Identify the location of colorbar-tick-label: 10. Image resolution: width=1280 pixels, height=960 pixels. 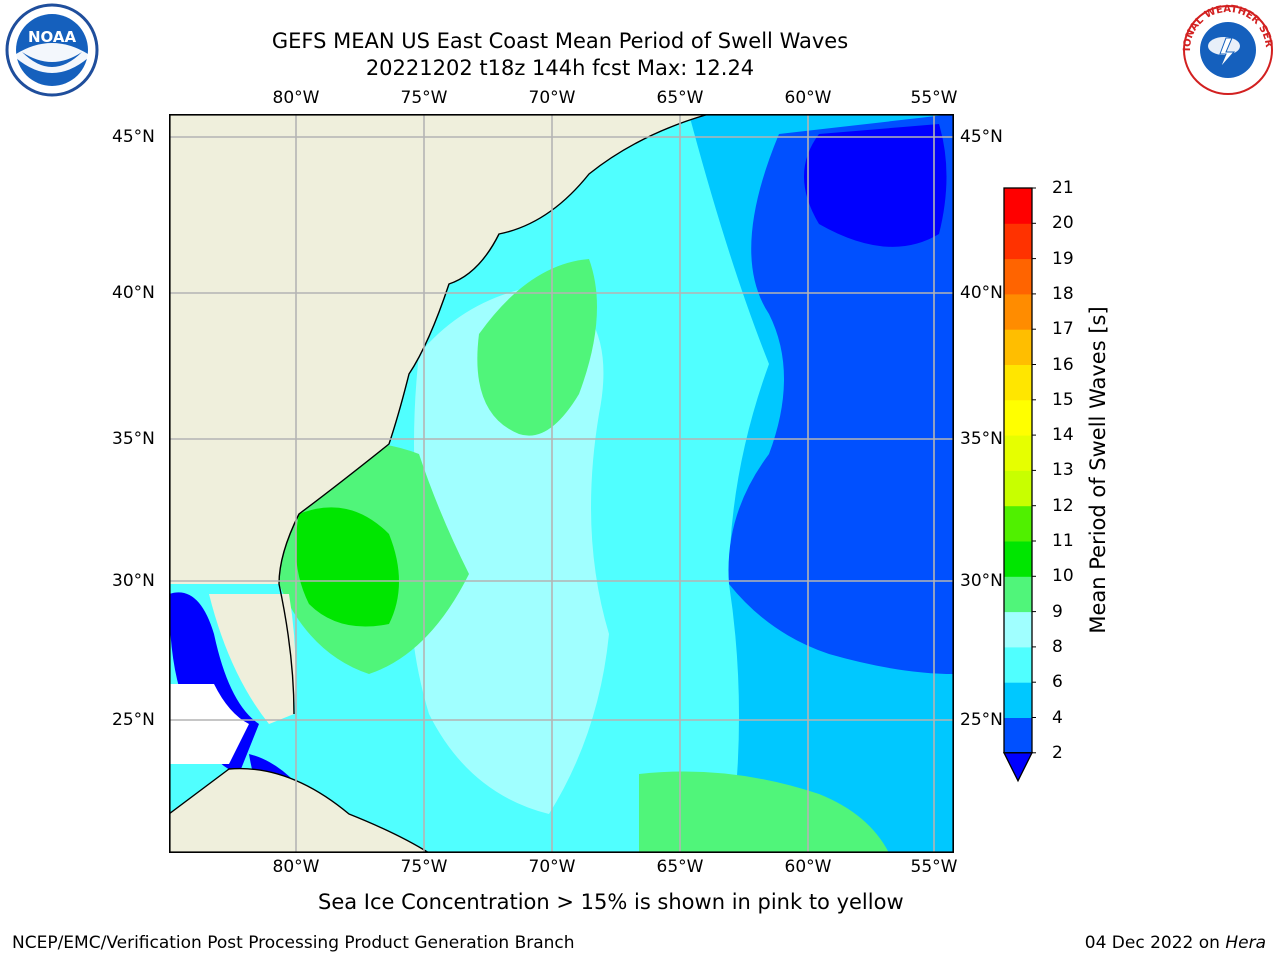
(1063, 576).